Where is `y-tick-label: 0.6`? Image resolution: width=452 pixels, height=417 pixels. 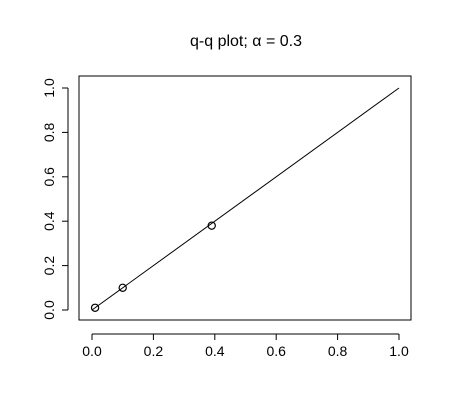
y-tick-label: 0.6 is located at coordinates (49, 177).